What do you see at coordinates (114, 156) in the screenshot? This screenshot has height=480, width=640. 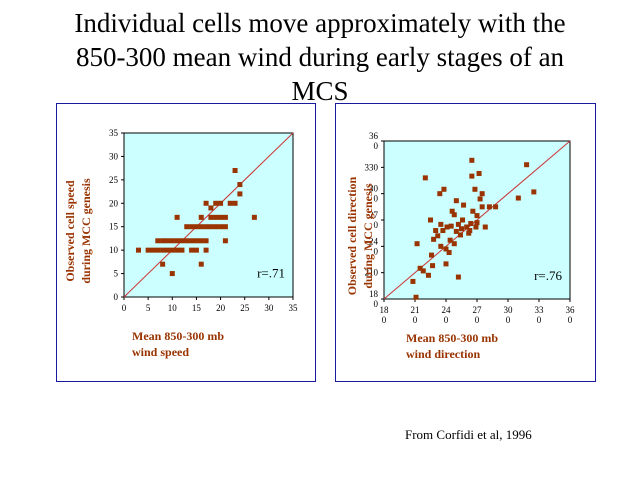 I see `y-tick-label: 30` at bounding box center [114, 156].